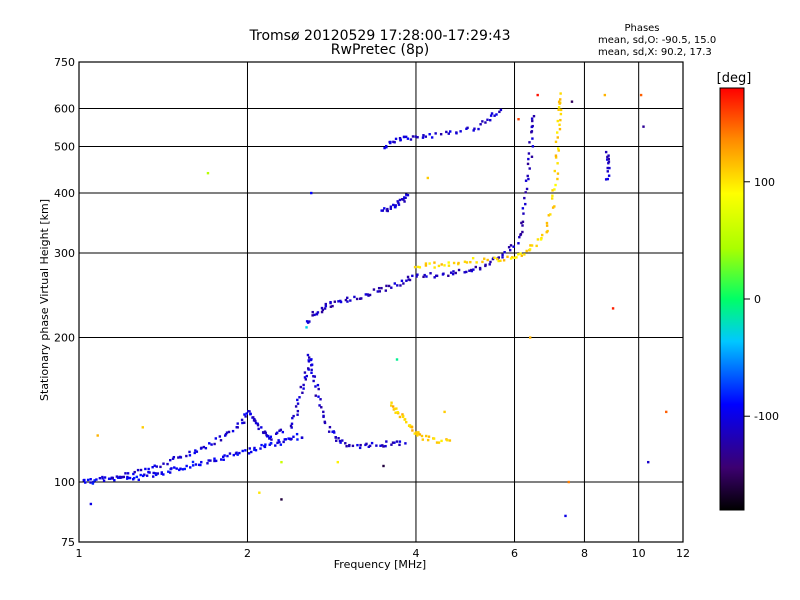 The image size is (800, 600). Describe the element at coordinates (64, 147) in the screenshot. I see `y-tick-label: 500` at that location.